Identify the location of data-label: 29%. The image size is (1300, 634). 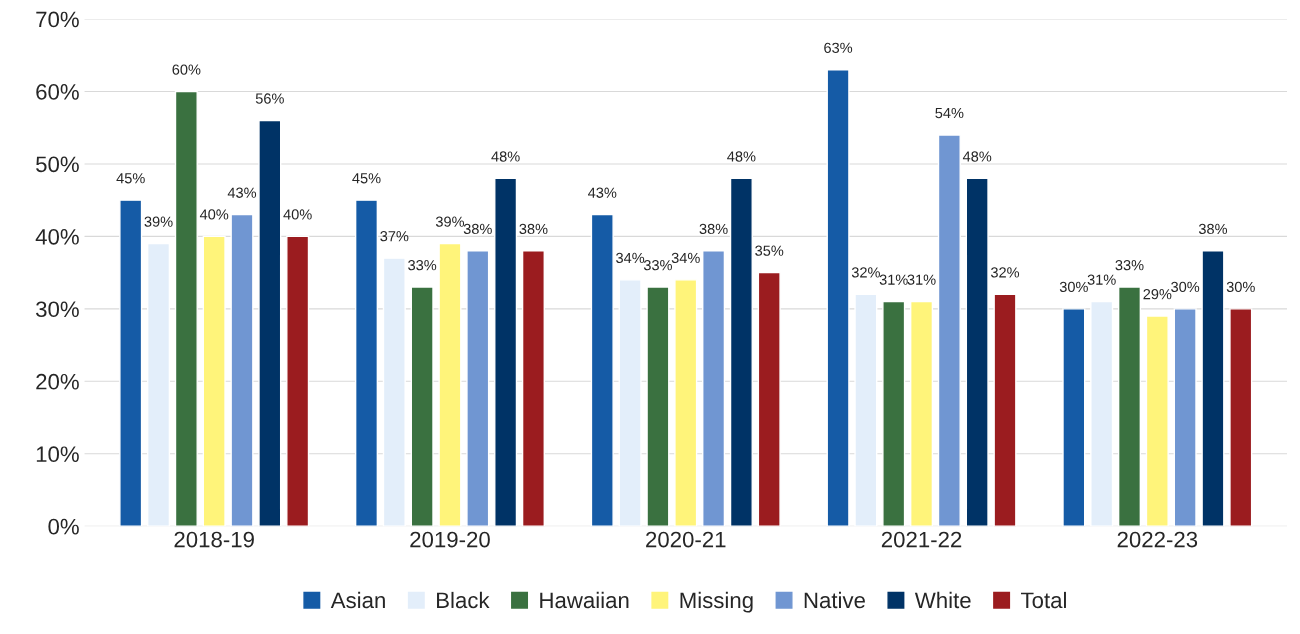
(1157, 294).